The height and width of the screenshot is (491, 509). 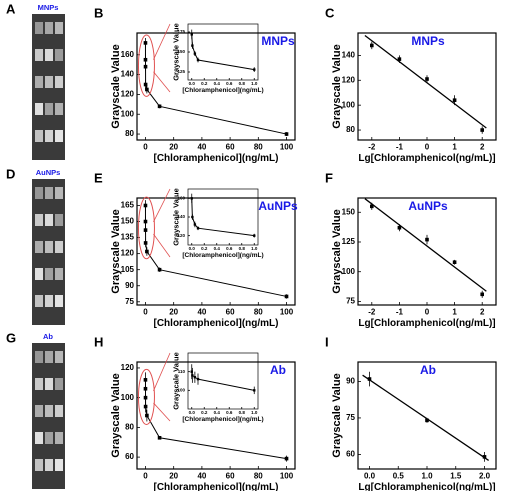 I want to click on strip-label: MNPs, so click(x=48, y=7).